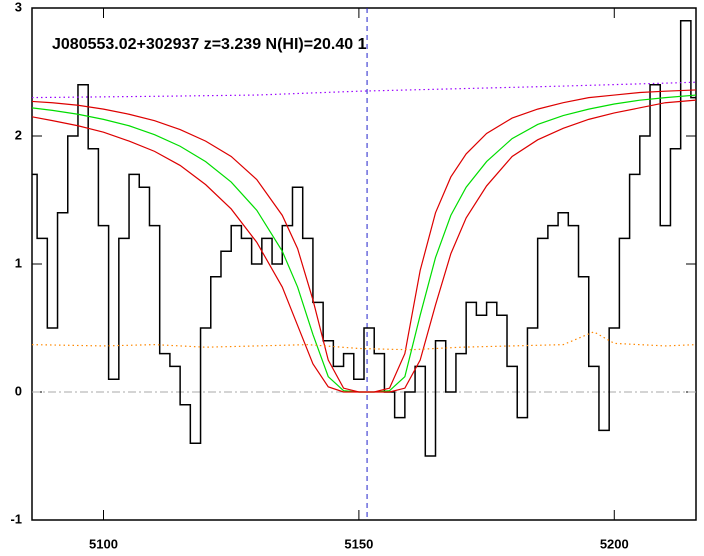  I want to click on x-tick-label: 5150, so click(358, 543).